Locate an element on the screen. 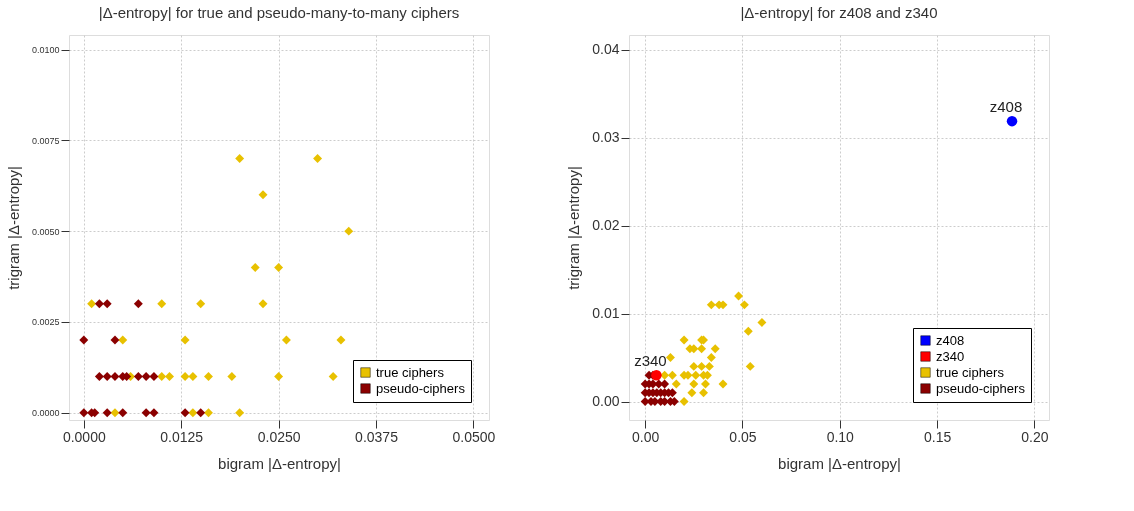 Image resolution: width=1134 pixels, height=511 pixels. chart-title: |Δ-entropy| for true and pseudo-many-to-many ciphers is located at coordinates (279, 12).